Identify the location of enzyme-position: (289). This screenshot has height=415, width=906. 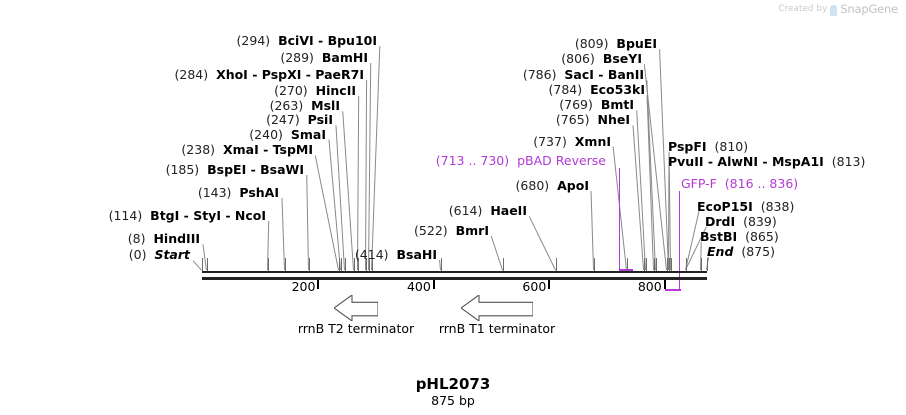
(297, 57).